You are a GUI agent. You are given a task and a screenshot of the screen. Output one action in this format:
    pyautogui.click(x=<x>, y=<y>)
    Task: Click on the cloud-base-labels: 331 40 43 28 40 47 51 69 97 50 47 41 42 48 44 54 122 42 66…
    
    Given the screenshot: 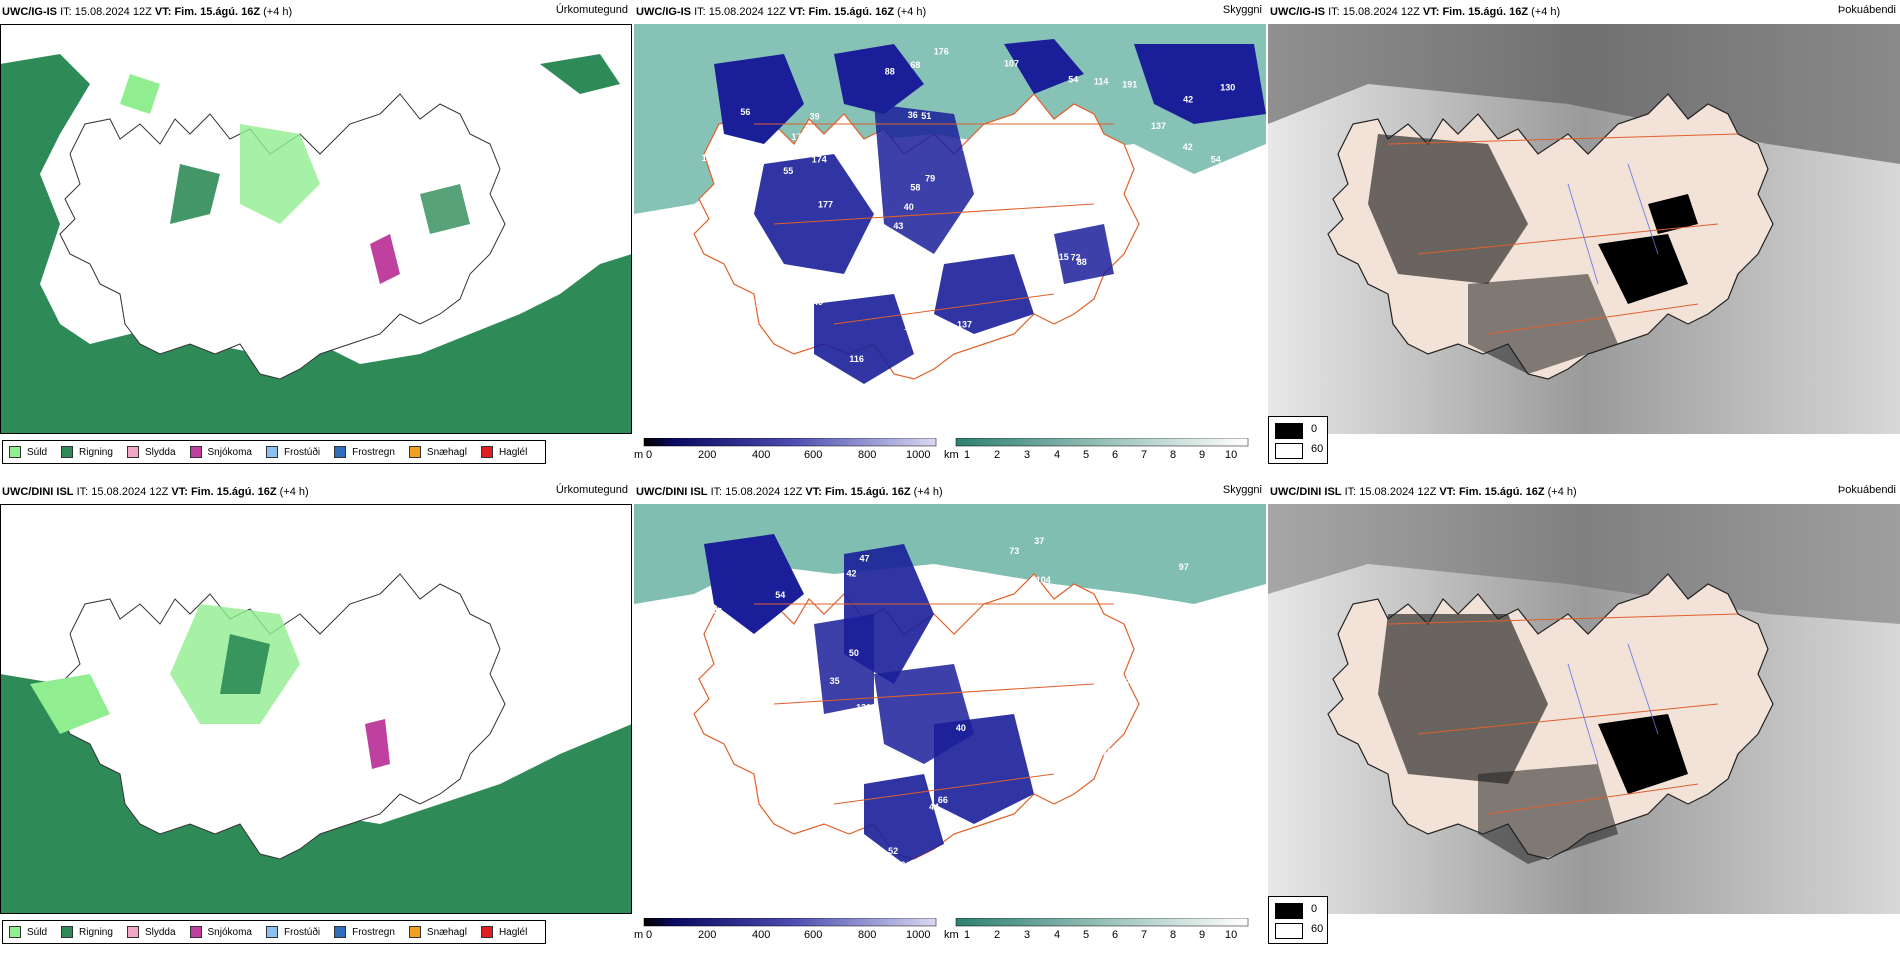 What is the action you would take?
    pyautogui.click(x=978, y=705)
    